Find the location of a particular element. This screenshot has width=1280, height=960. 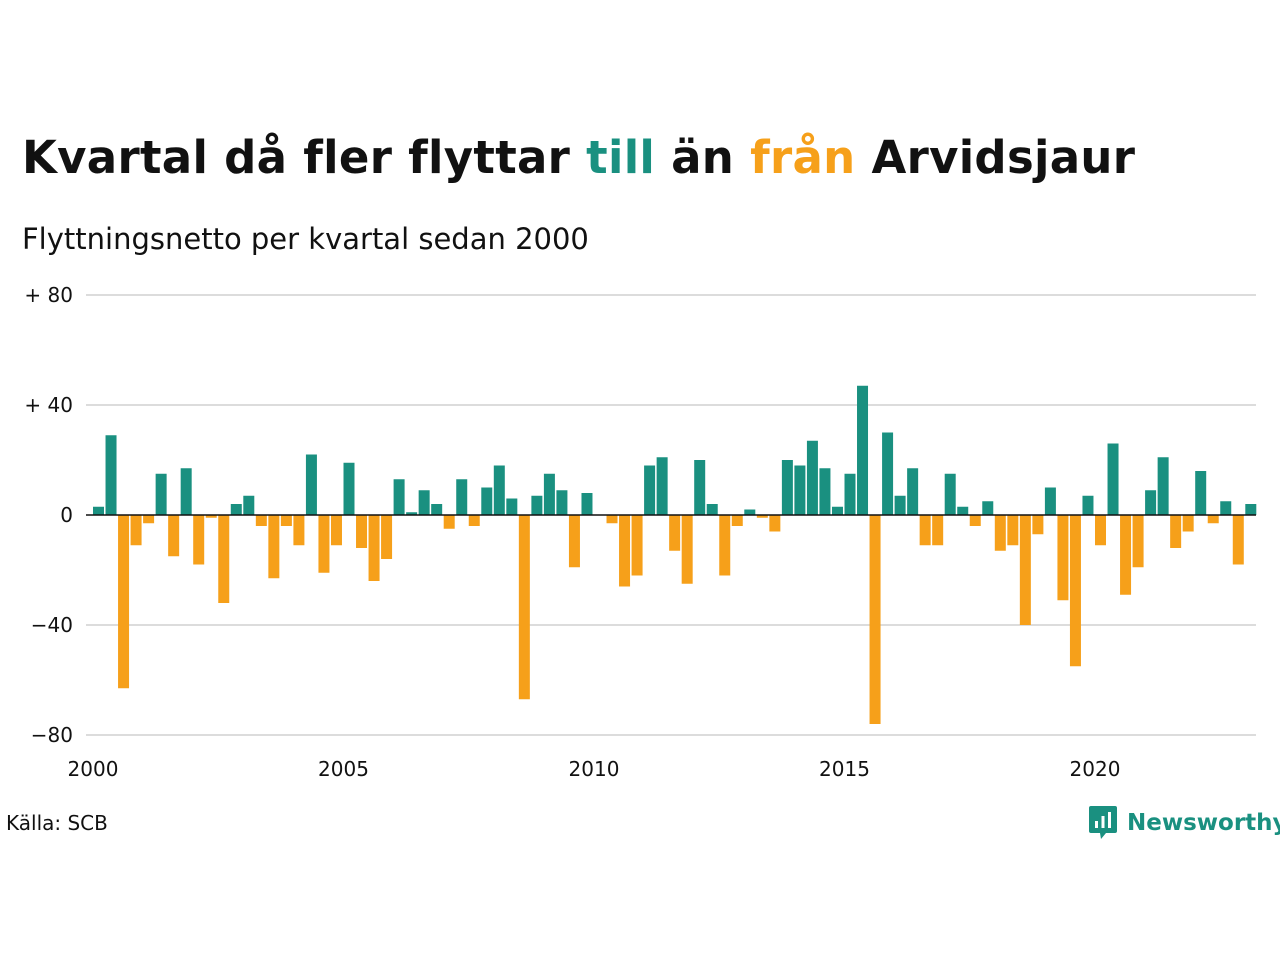

title-part-3: Arvidsjaur is located at coordinates (1003, 157).